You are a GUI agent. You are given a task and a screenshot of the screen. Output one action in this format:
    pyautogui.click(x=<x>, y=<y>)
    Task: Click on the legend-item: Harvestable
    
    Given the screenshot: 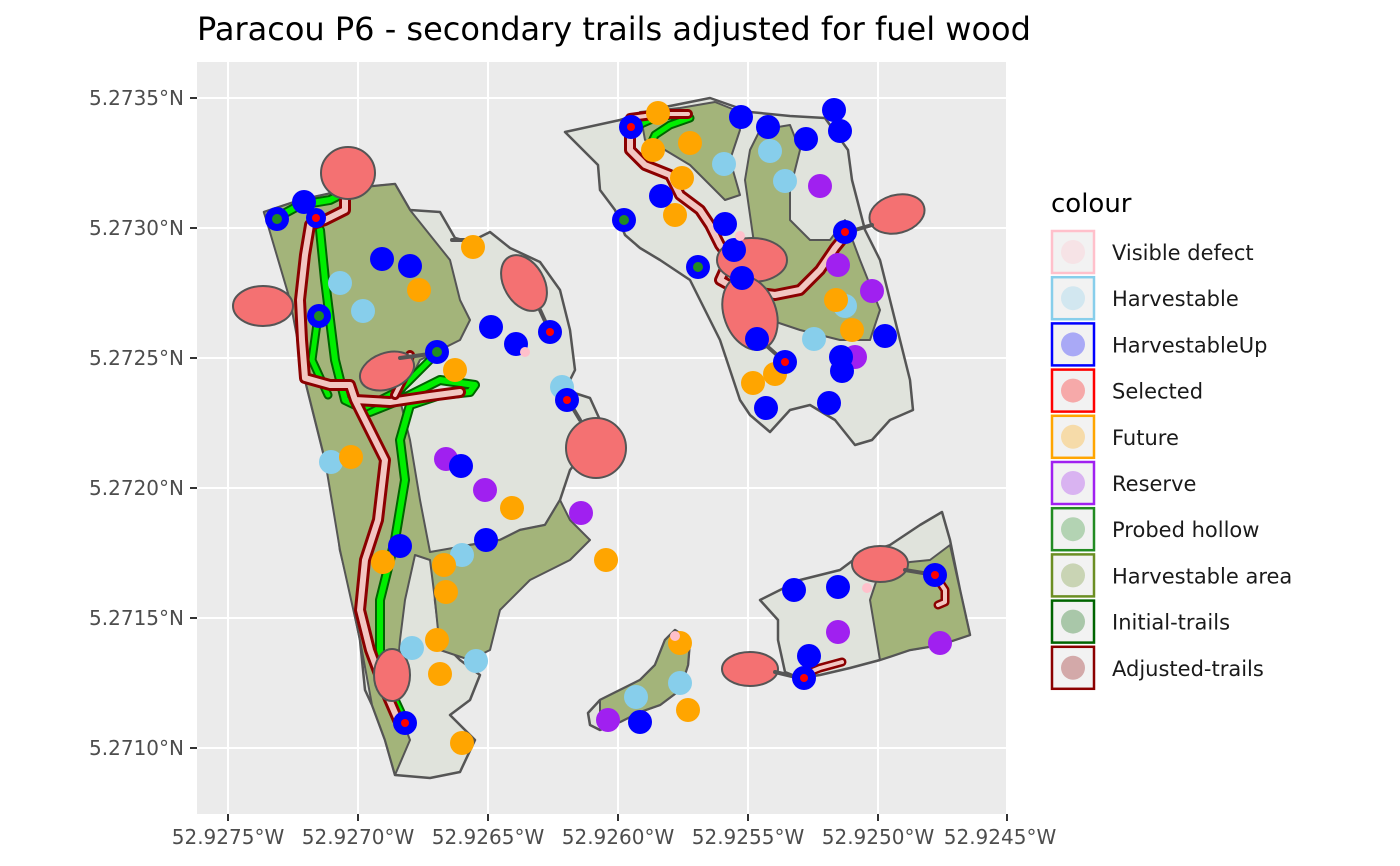 What is the action you would take?
    pyautogui.click(x=1144, y=298)
    